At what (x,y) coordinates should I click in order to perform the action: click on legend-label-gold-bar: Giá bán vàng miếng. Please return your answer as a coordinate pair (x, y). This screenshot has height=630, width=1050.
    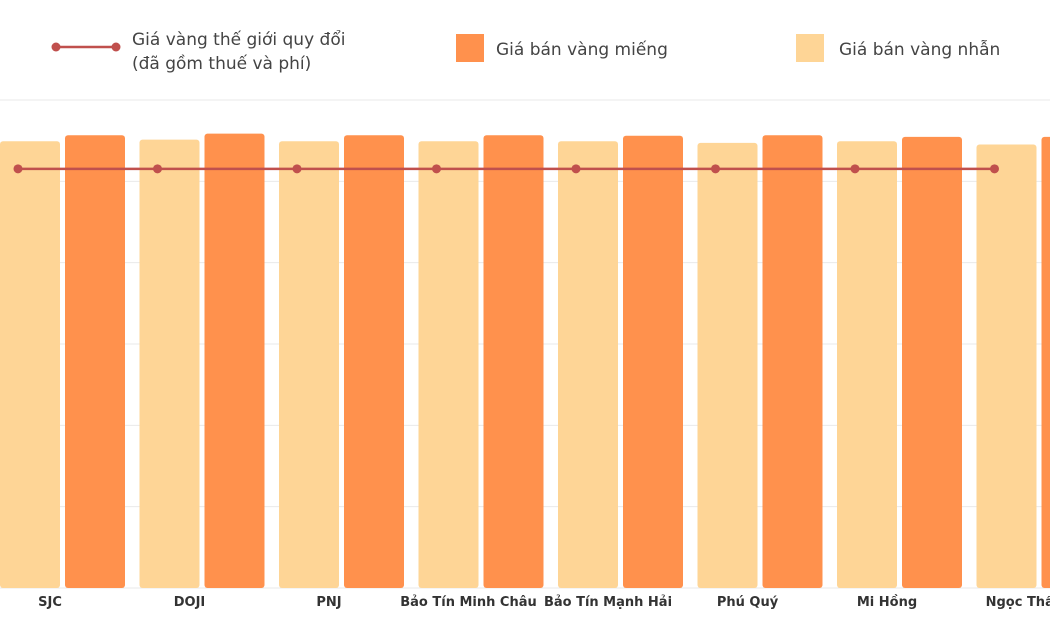
    Looking at the image, I should click on (582, 49).